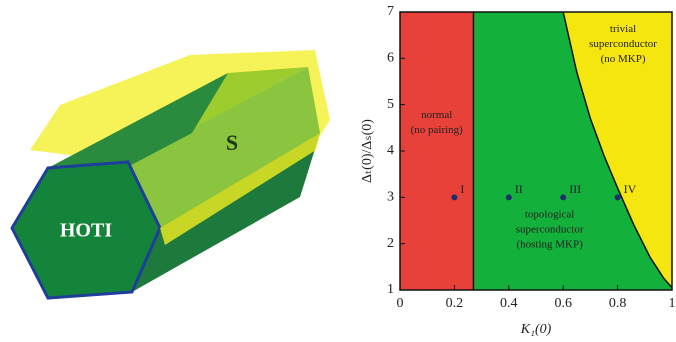 The height and width of the screenshot is (342, 676). Describe the element at coordinates (390, 11) in the screenshot. I see `y-tick-label: 7` at that location.